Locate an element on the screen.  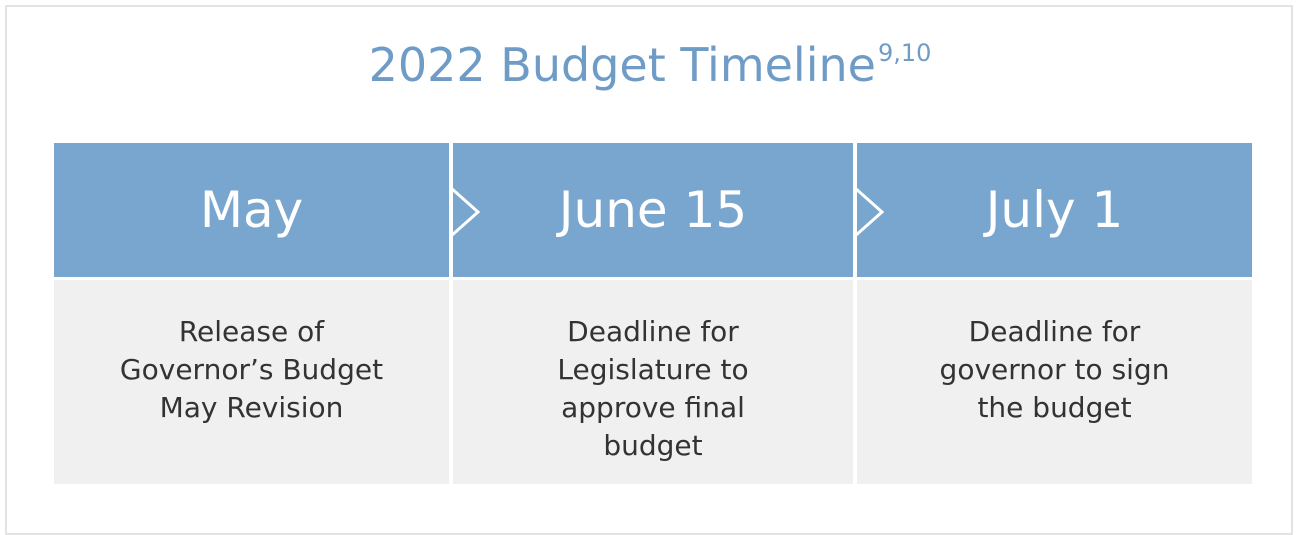
step-description: Release of Governor’s Budget May Revision is located at coordinates (251, 382).